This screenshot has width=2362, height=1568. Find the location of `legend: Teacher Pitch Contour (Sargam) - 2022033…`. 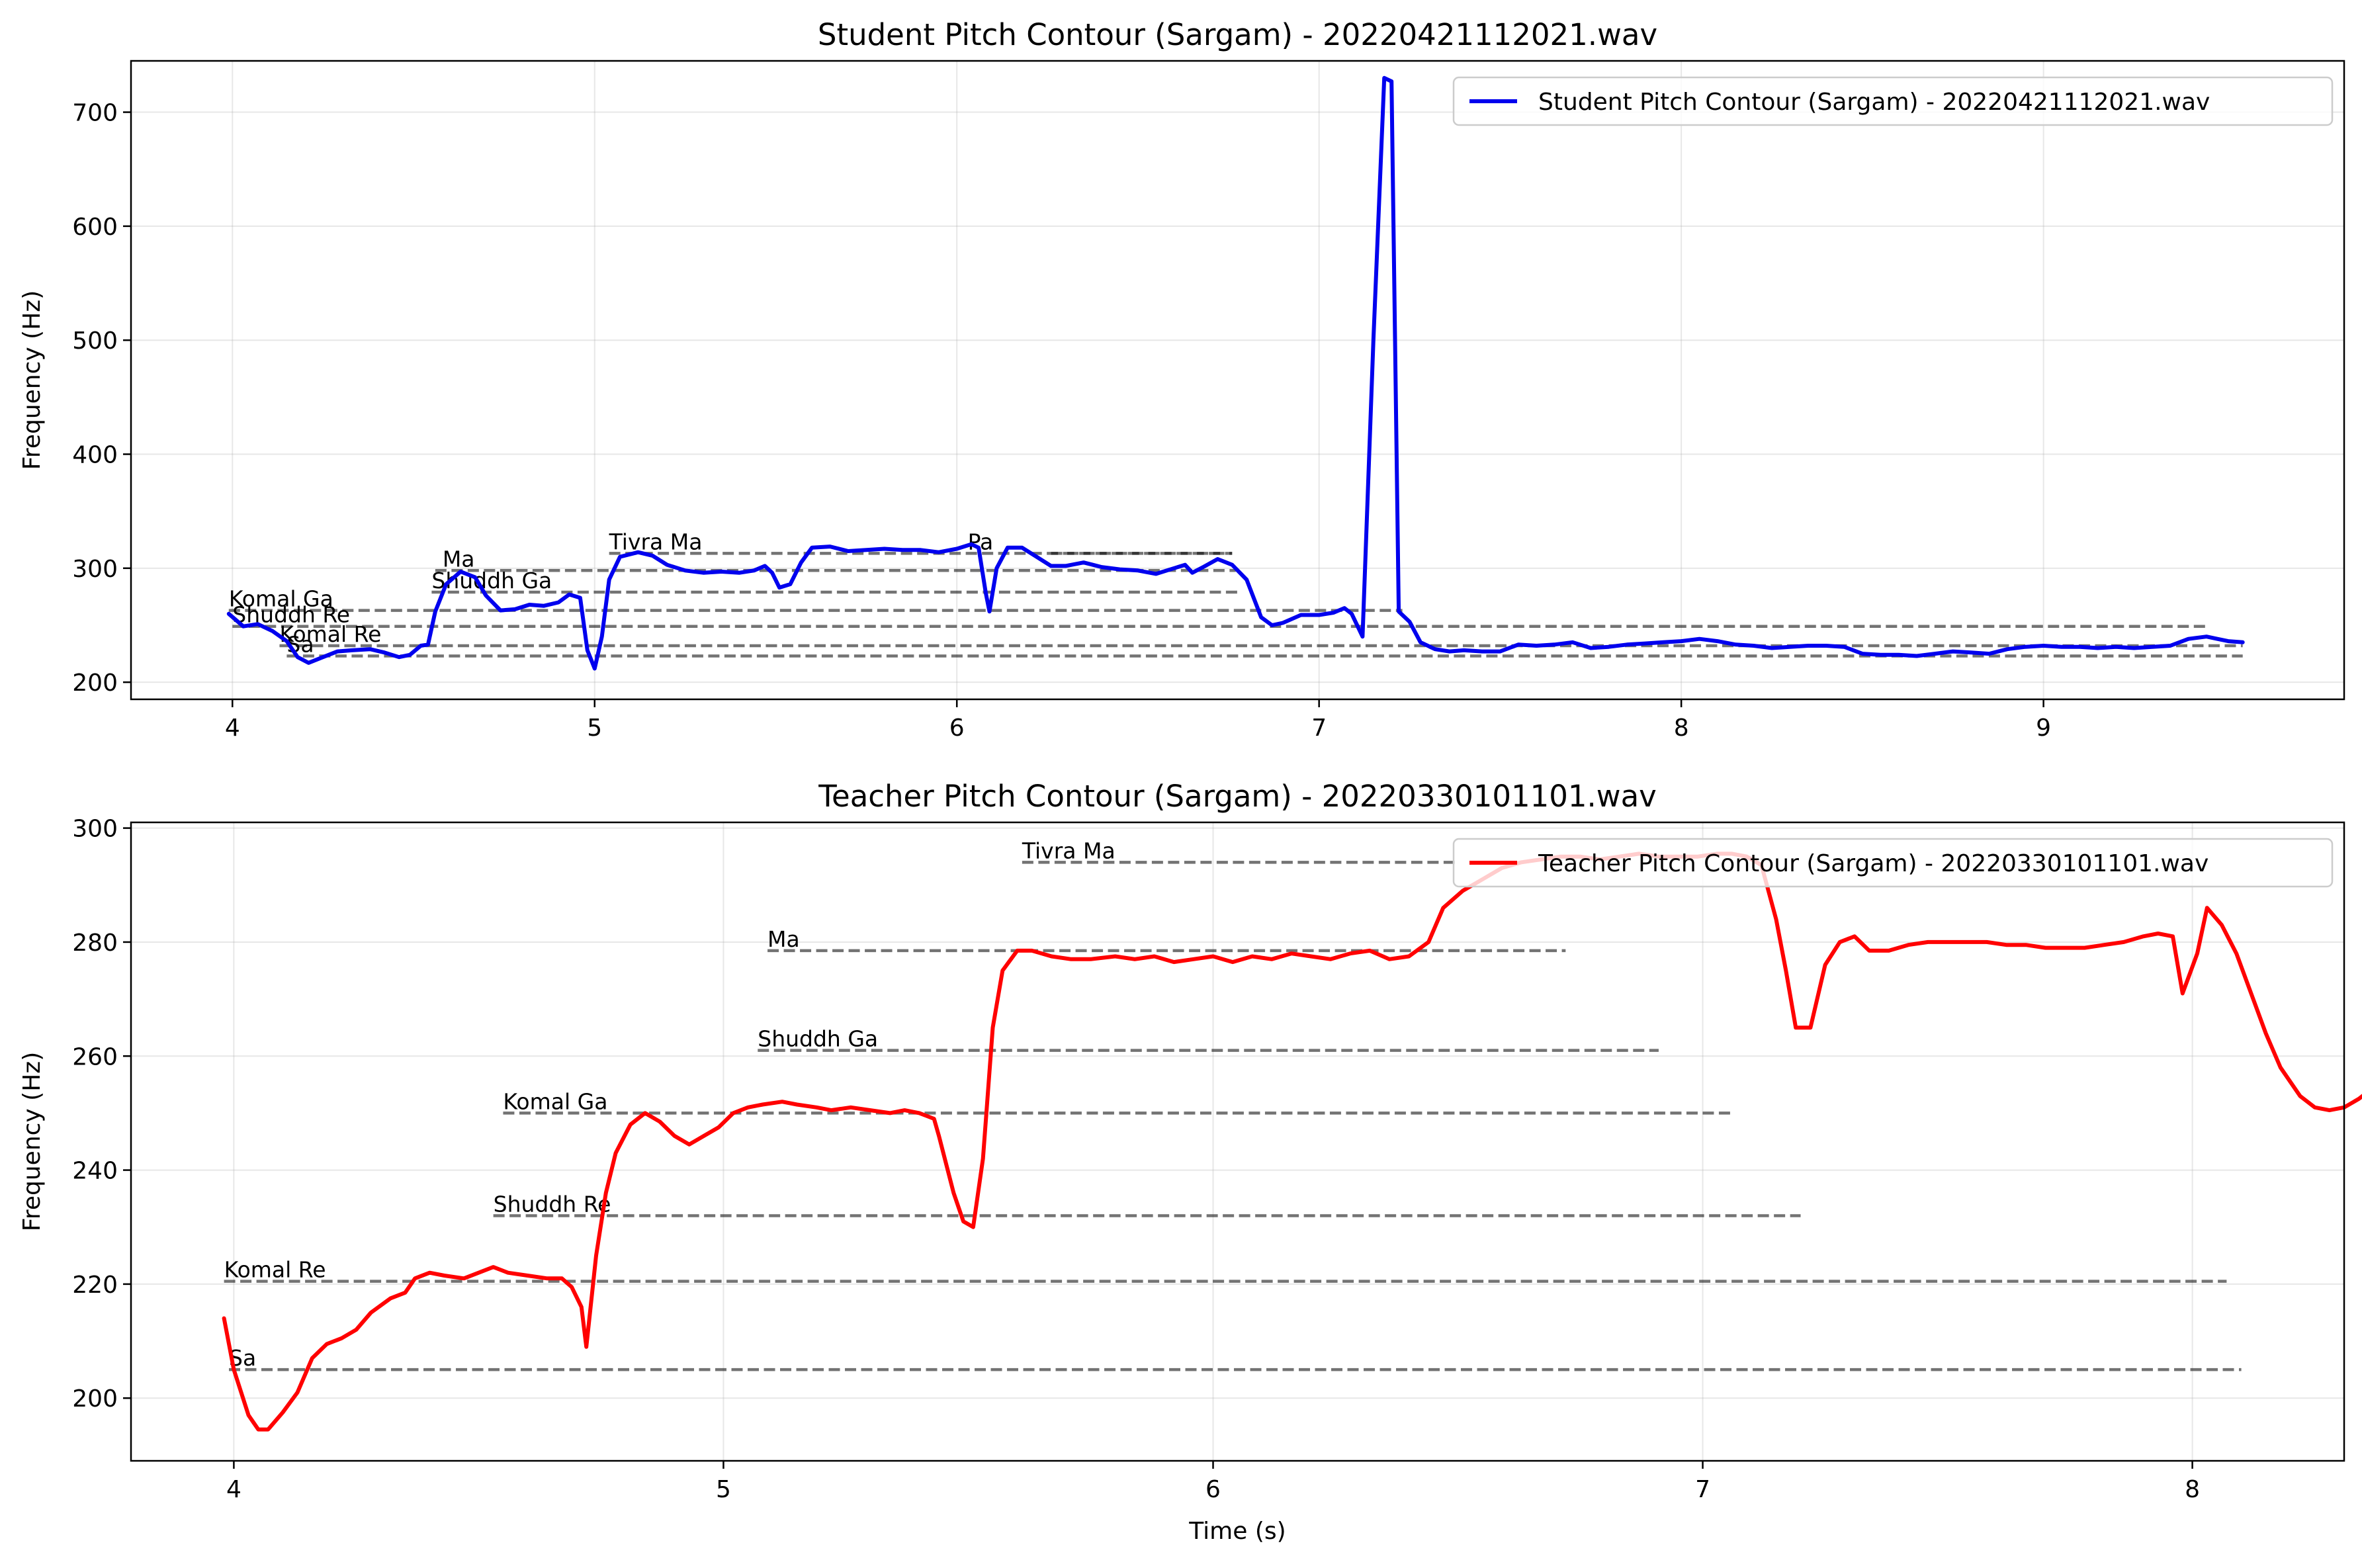

legend: Teacher Pitch Contour (Sargam) - 2022033… is located at coordinates (1893, 863).